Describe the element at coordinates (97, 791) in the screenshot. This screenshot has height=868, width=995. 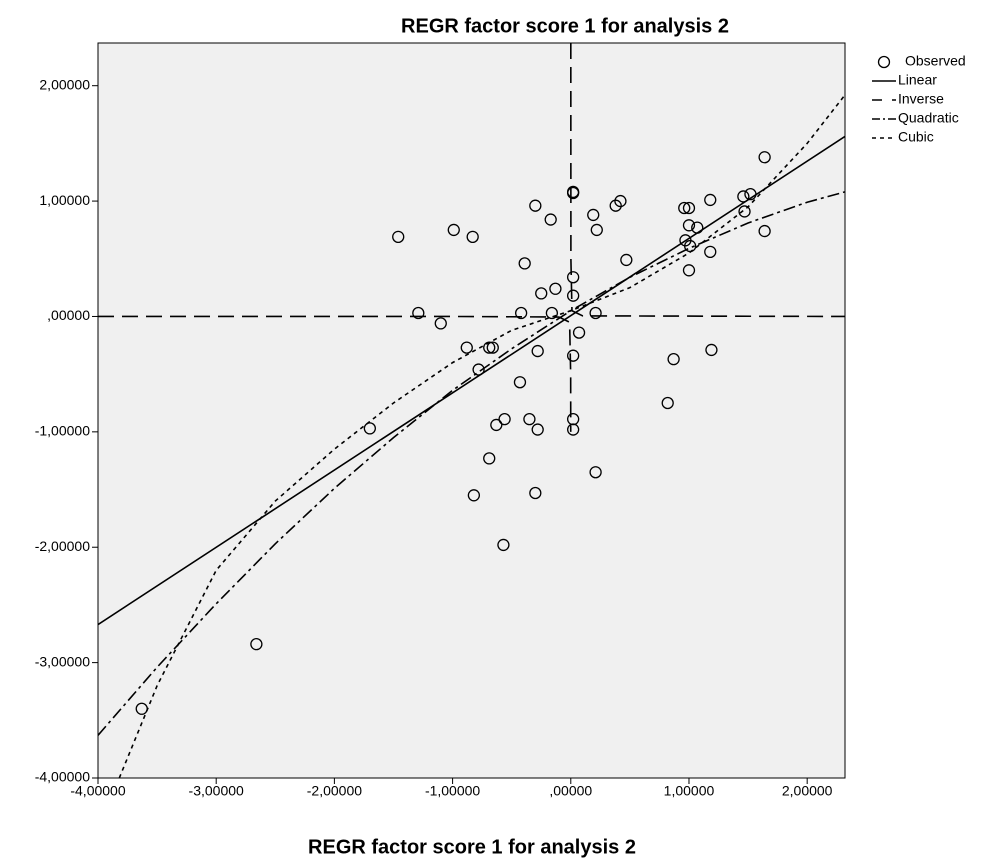
I see `x-tick-label: -4,00000` at that location.